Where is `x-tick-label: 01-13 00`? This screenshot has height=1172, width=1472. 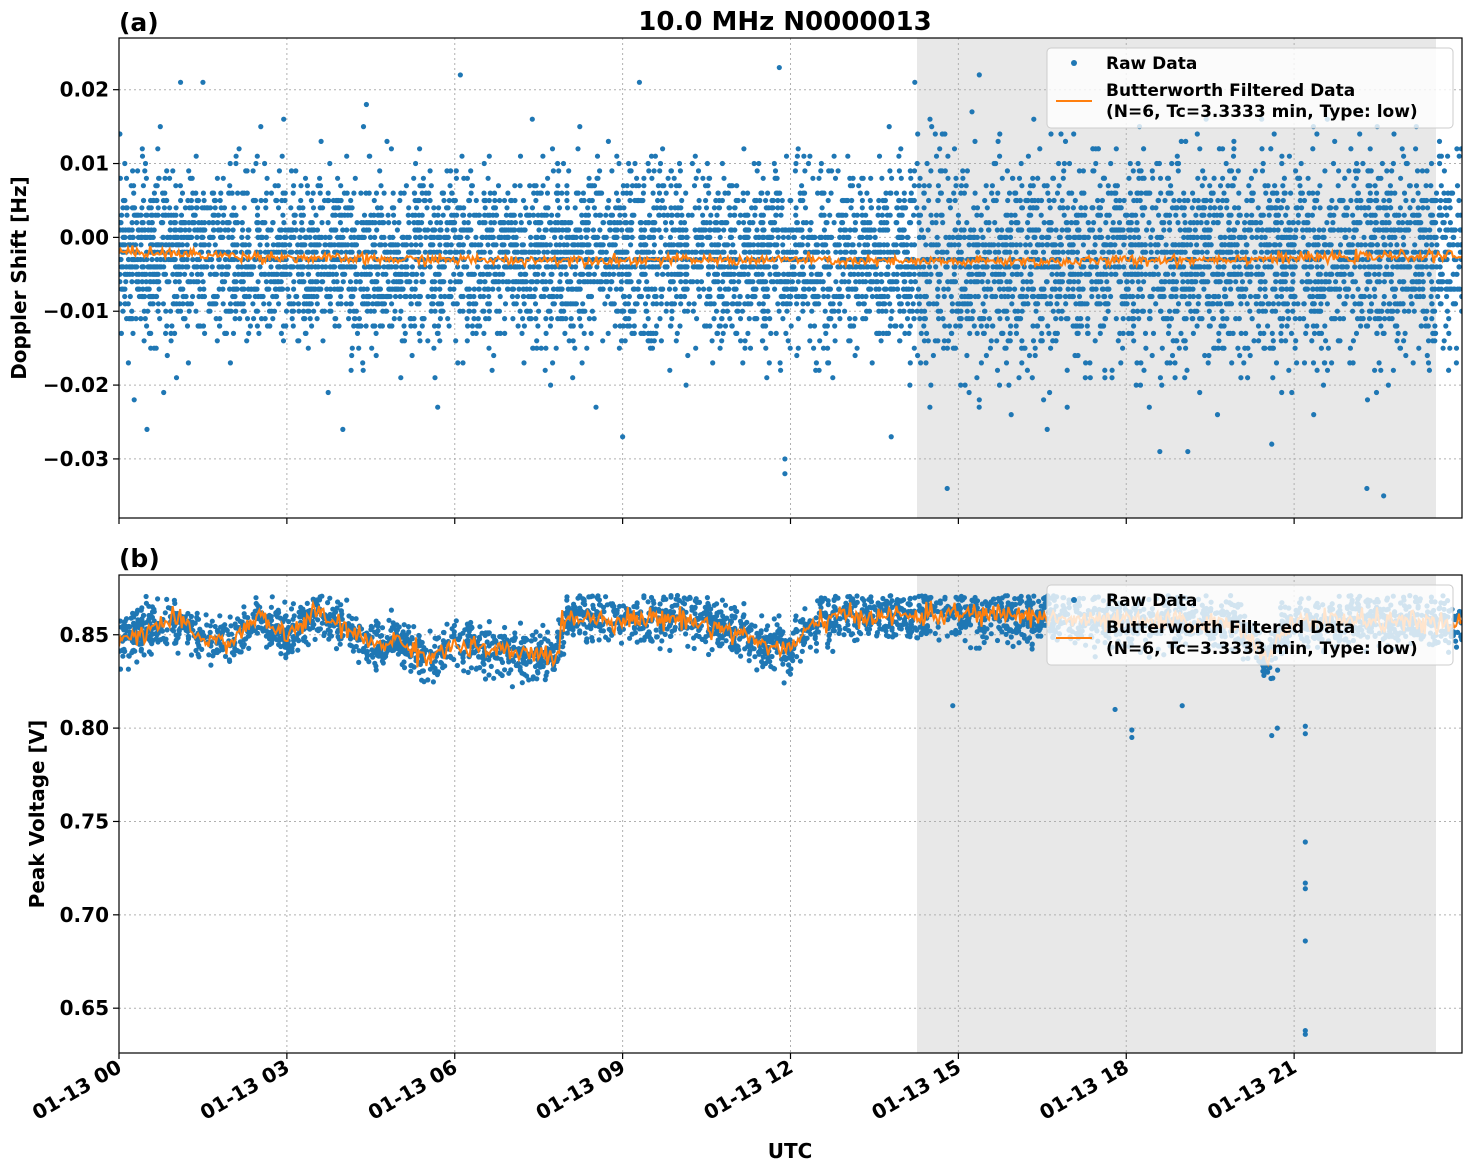
x-tick-label: 01-13 00 is located at coordinates (77, 1090).